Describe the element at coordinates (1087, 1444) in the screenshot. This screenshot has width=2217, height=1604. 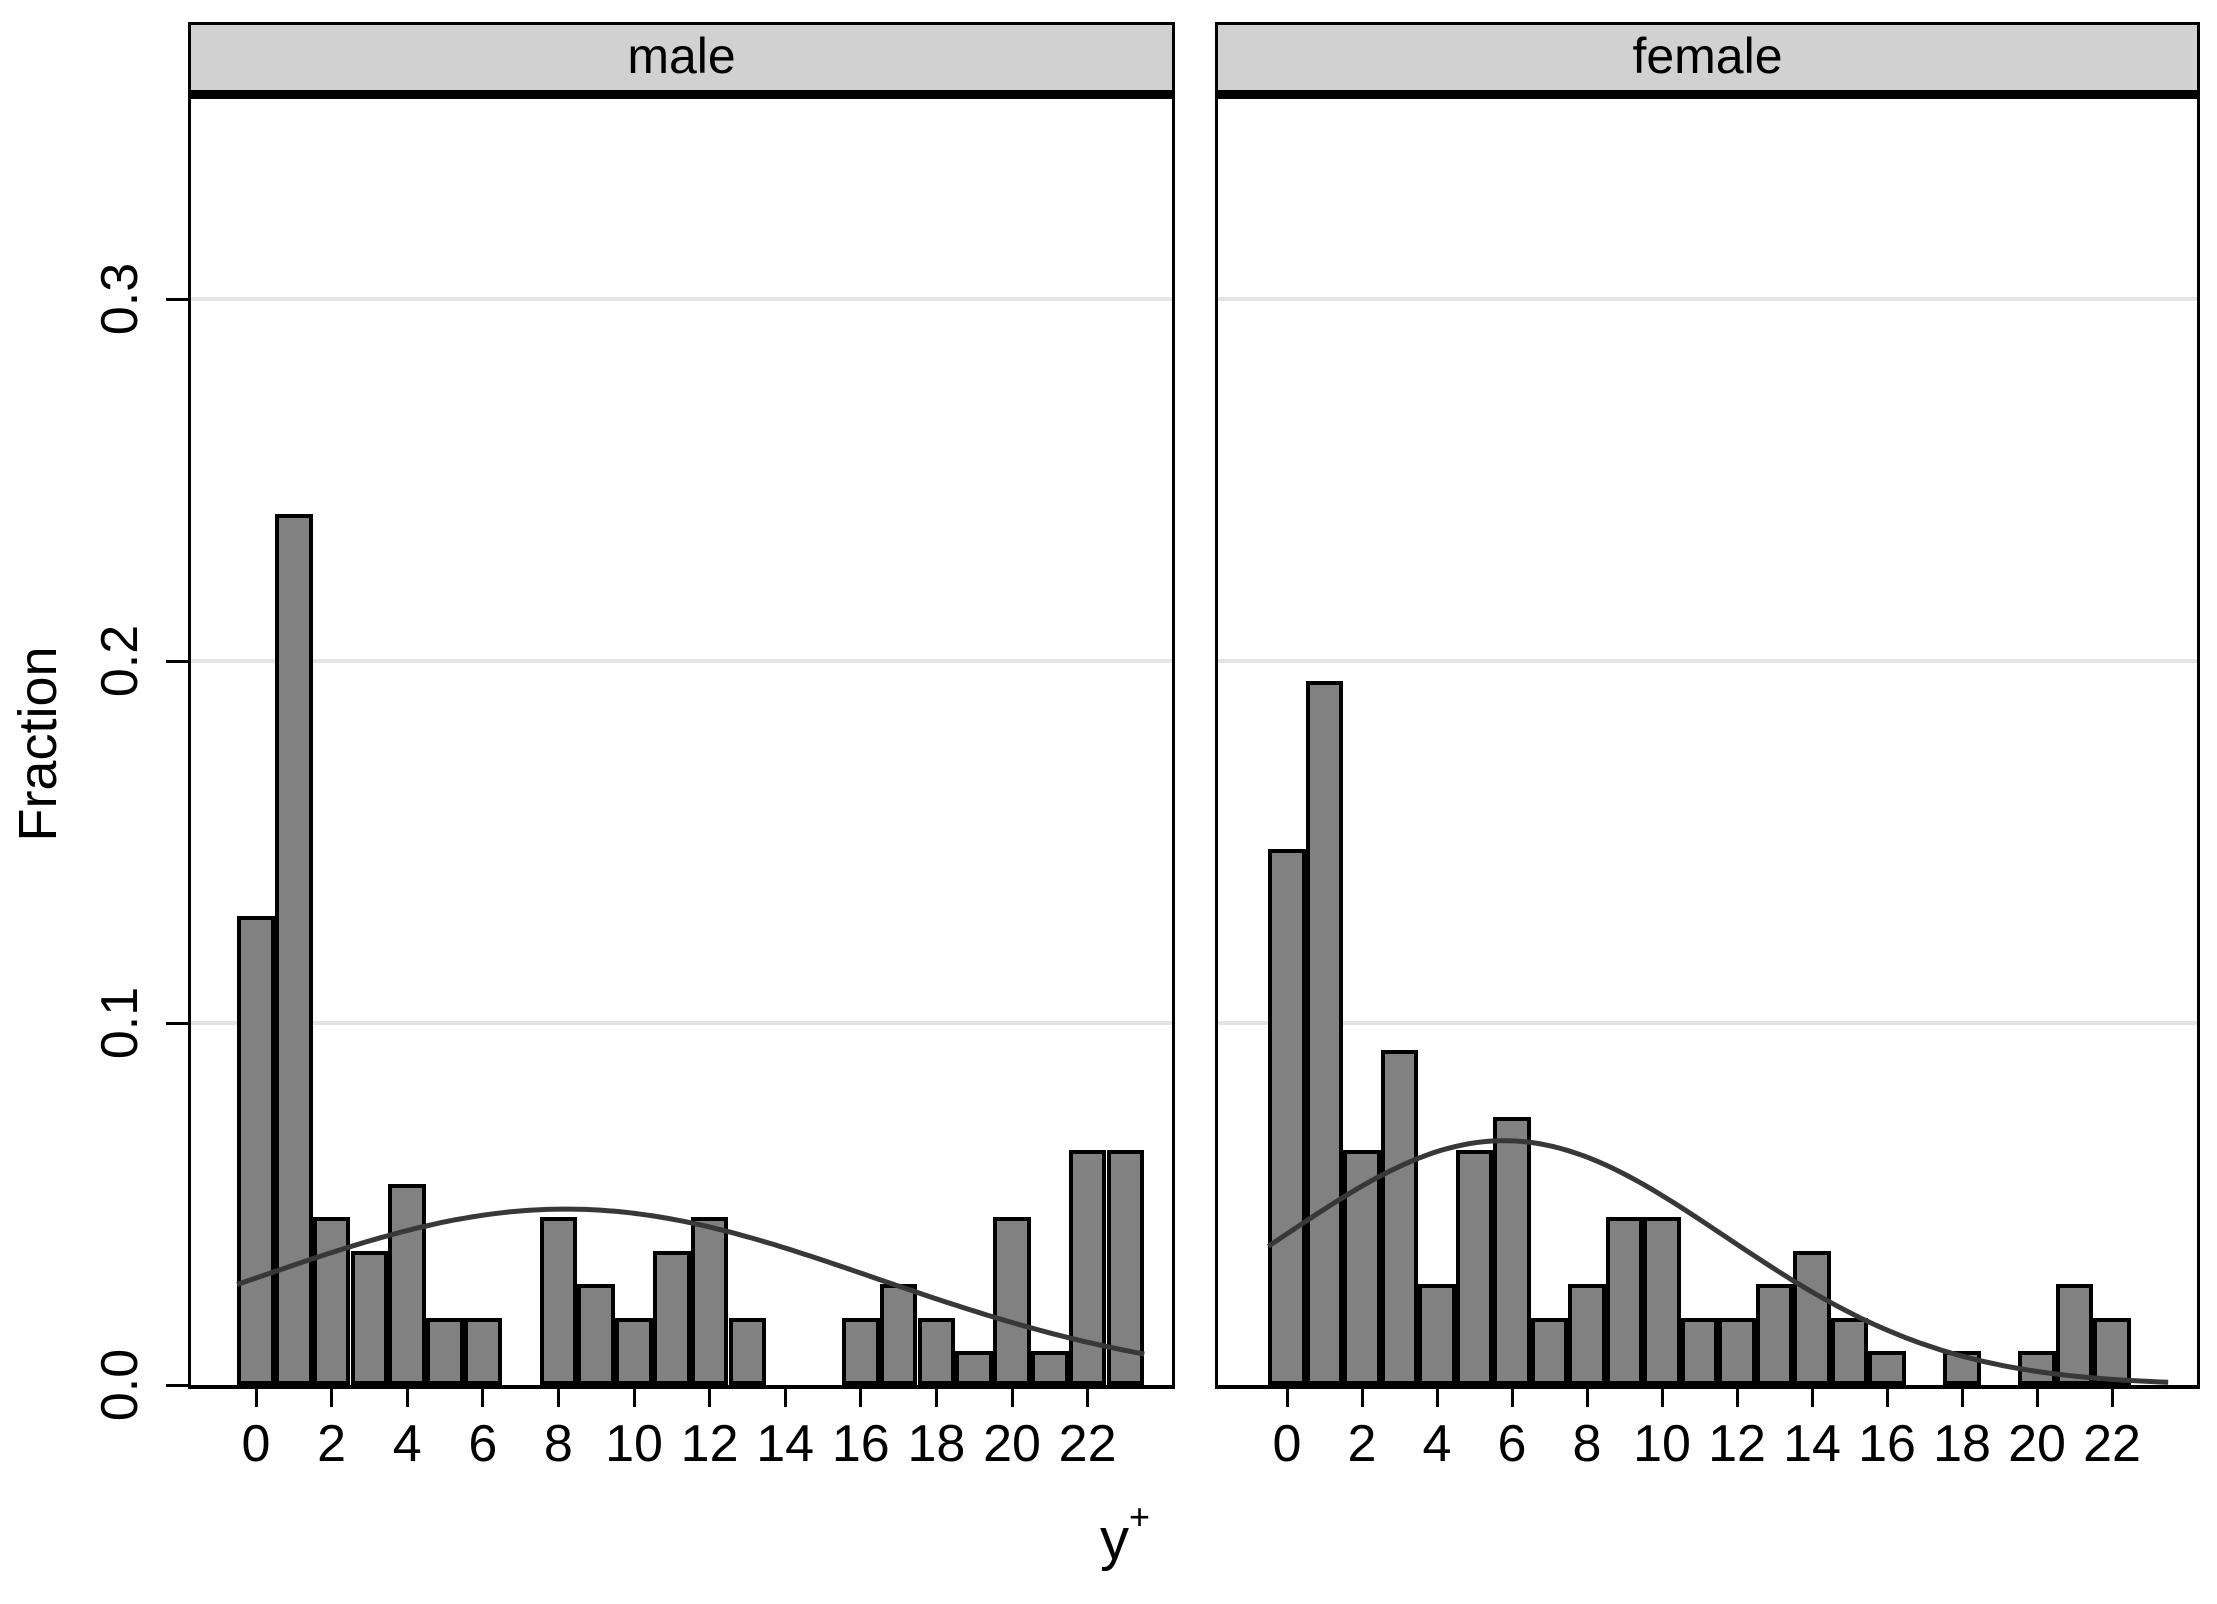
I see `x-tick-label-male-22: 22` at that location.